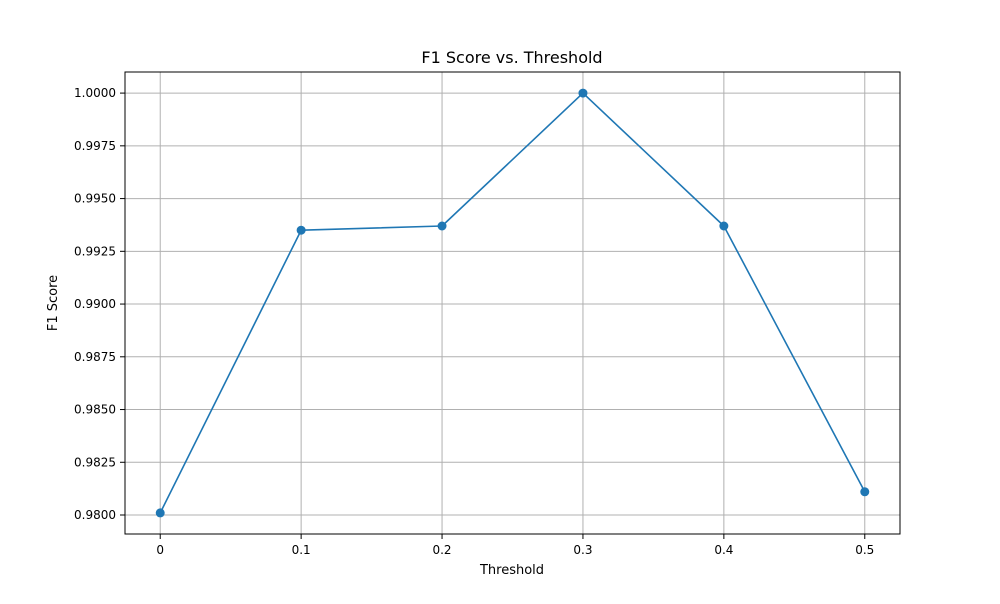 The height and width of the screenshot is (604, 1000). I want to click on chart-title: F1 Score vs. Threshold, so click(511, 57).